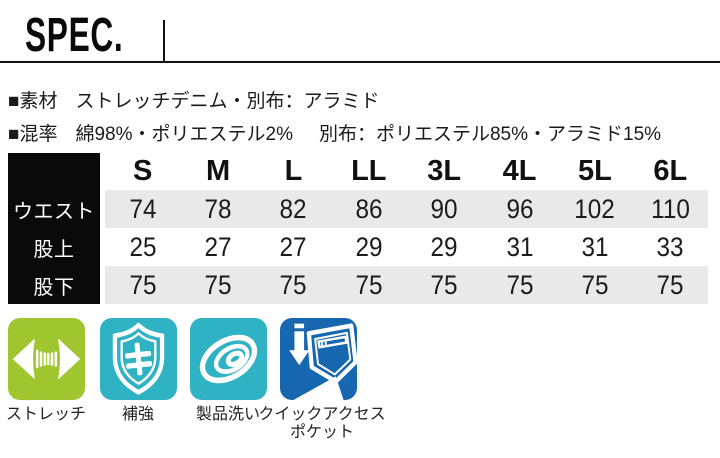  What do you see at coordinates (54, 209) in the screenshot?
I see `row-label-waist: ウエスト` at bounding box center [54, 209].